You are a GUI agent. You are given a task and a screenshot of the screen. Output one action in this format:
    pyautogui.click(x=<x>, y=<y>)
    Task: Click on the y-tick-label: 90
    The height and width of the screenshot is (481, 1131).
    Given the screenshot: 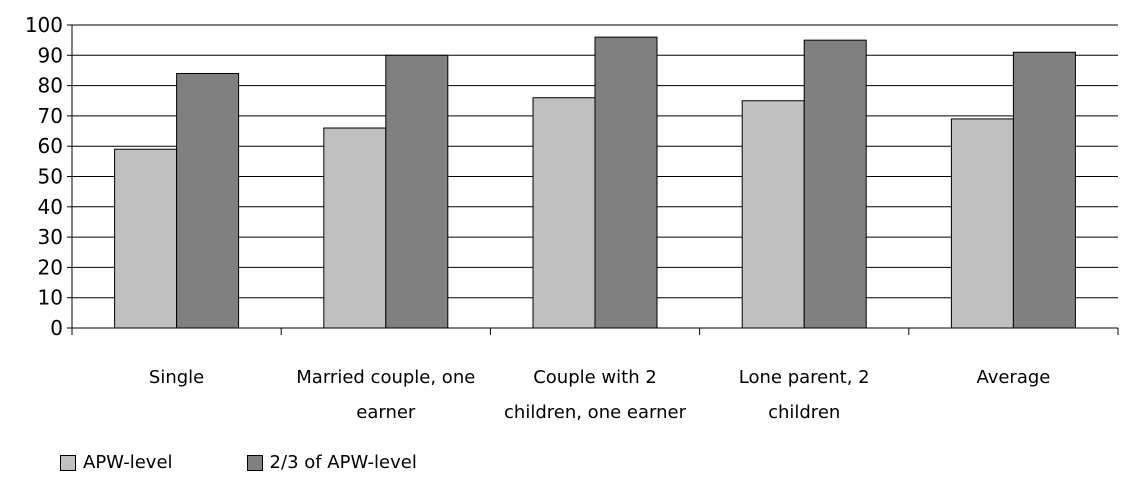 What is the action you would take?
    pyautogui.click(x=50, y=55)
    